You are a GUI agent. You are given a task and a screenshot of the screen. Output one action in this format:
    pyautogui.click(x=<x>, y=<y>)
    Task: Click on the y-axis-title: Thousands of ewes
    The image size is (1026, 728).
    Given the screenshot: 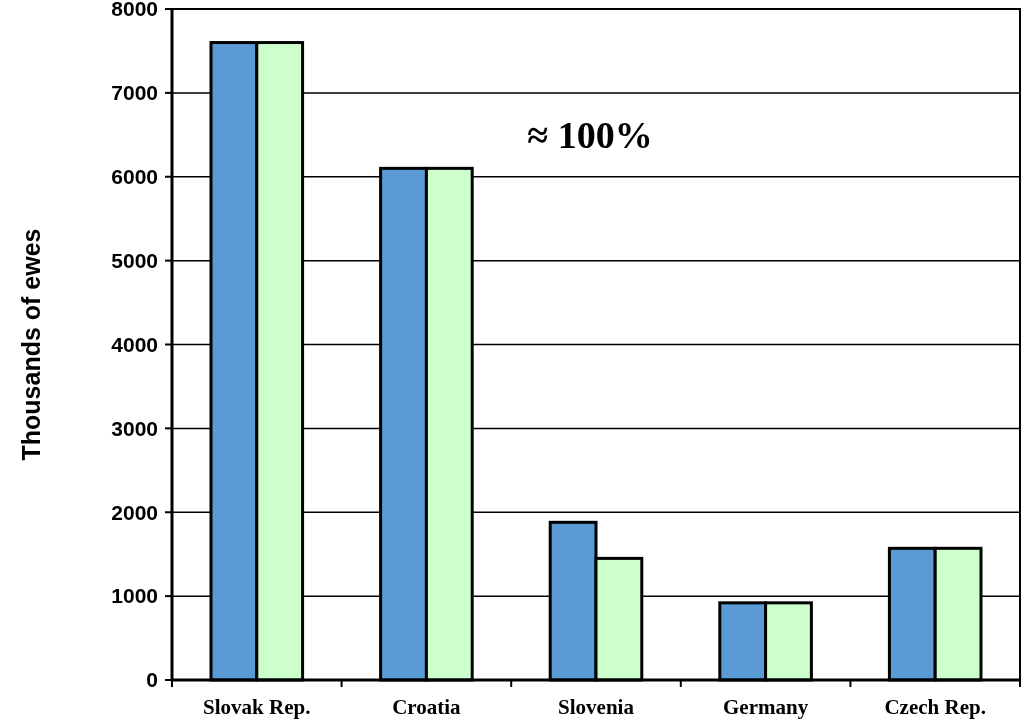 What is the action you would take?
    pyautogui.click(x=31, y=344)
    